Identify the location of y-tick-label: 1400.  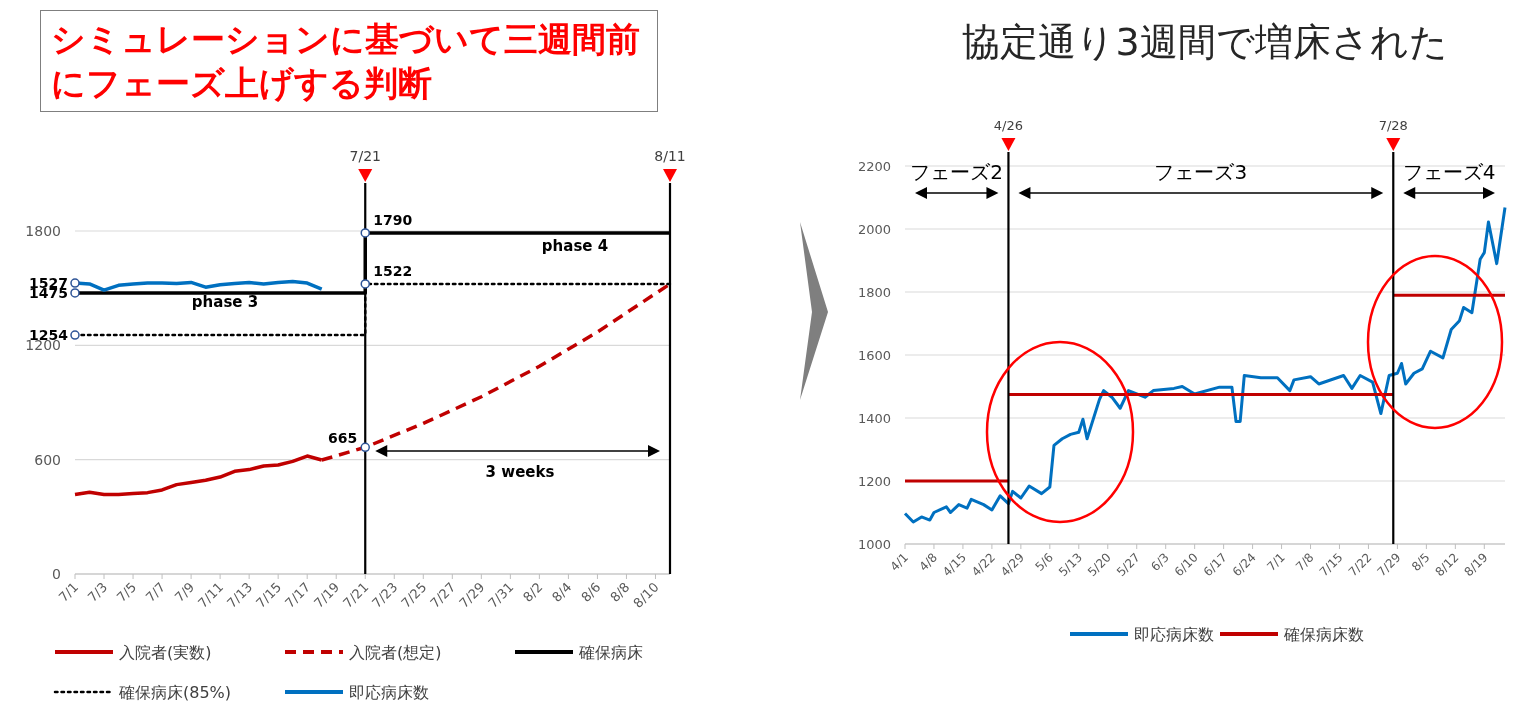
(874, 418).